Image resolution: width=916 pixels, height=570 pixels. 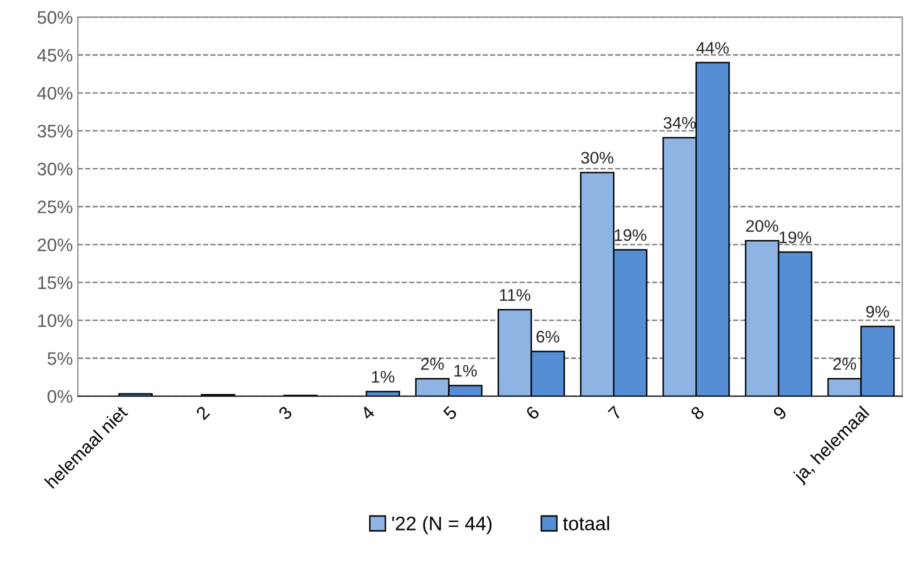 I want to click on data-label: 30%, so click(x=597, y=158).